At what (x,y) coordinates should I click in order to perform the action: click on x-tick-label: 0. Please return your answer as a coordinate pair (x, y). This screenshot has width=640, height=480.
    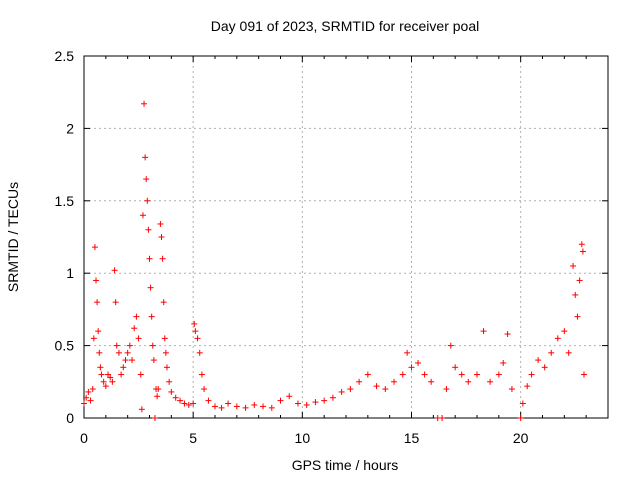
    Looking at the image, I should click on (84, 438).